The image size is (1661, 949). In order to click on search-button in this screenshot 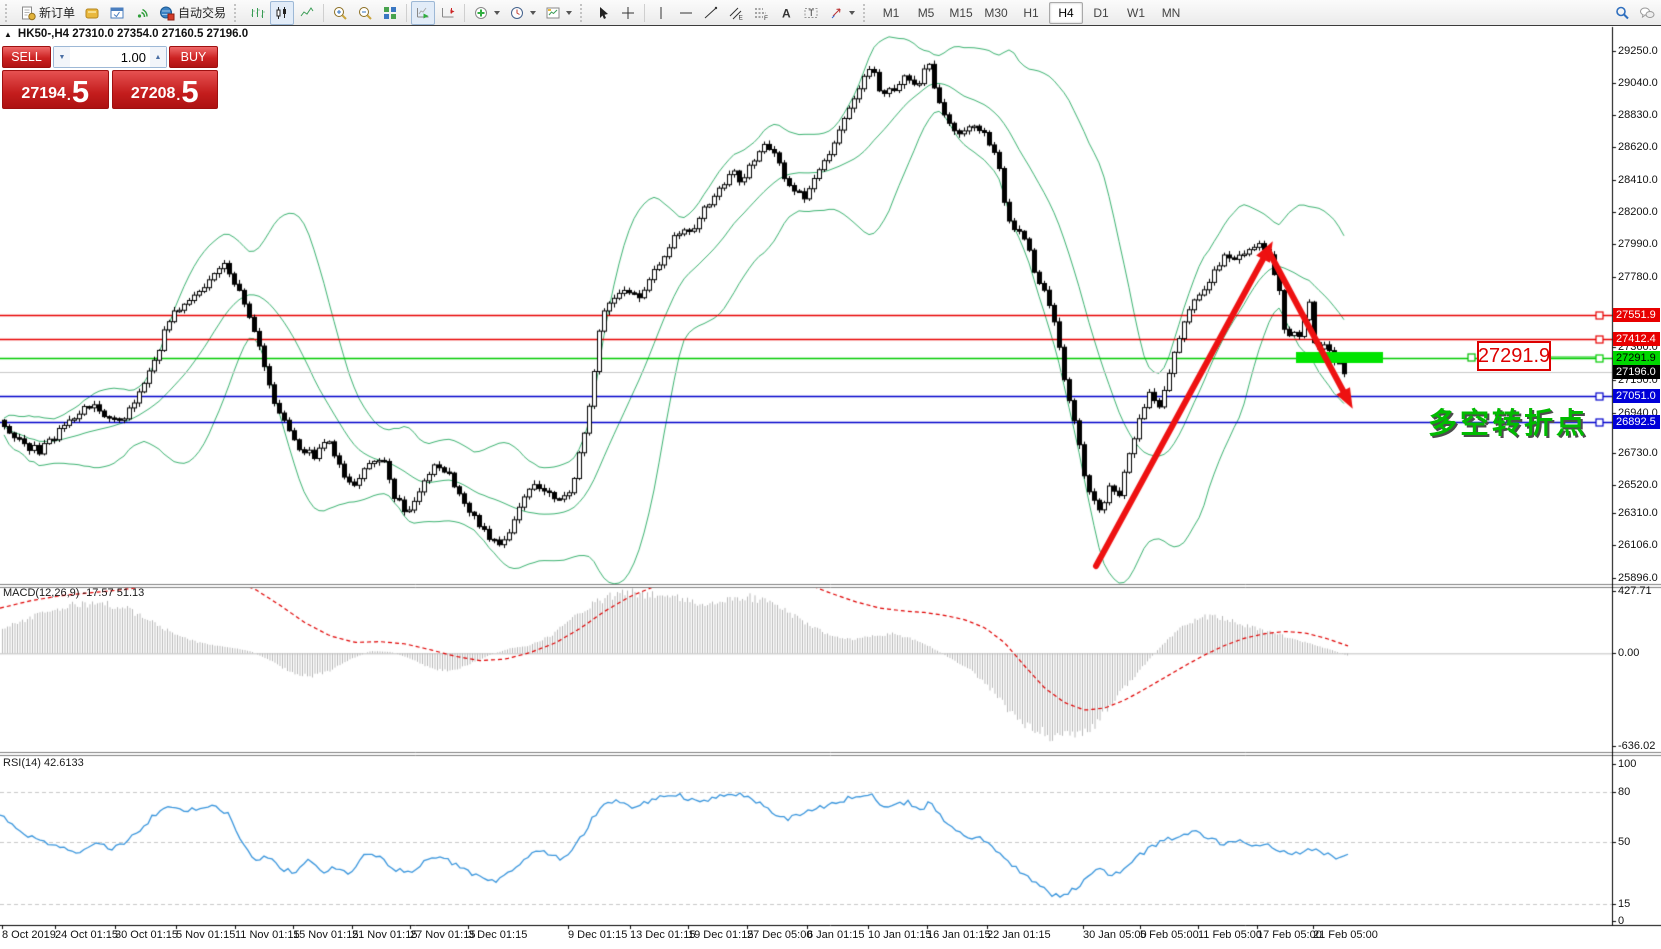, I will do `click(1622, 13)`.